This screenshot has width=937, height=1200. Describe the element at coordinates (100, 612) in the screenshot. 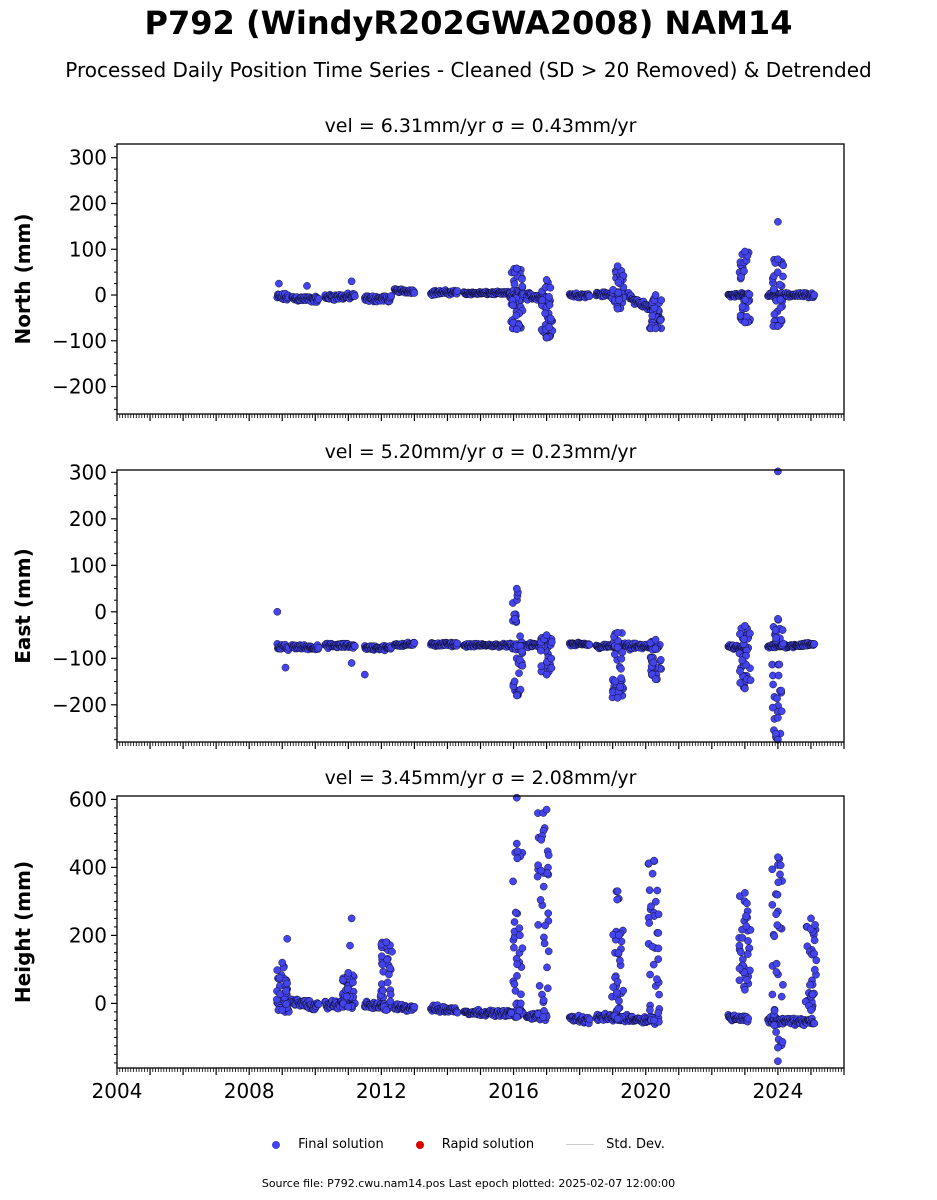

I see `y-tick-label: 0` at that location.